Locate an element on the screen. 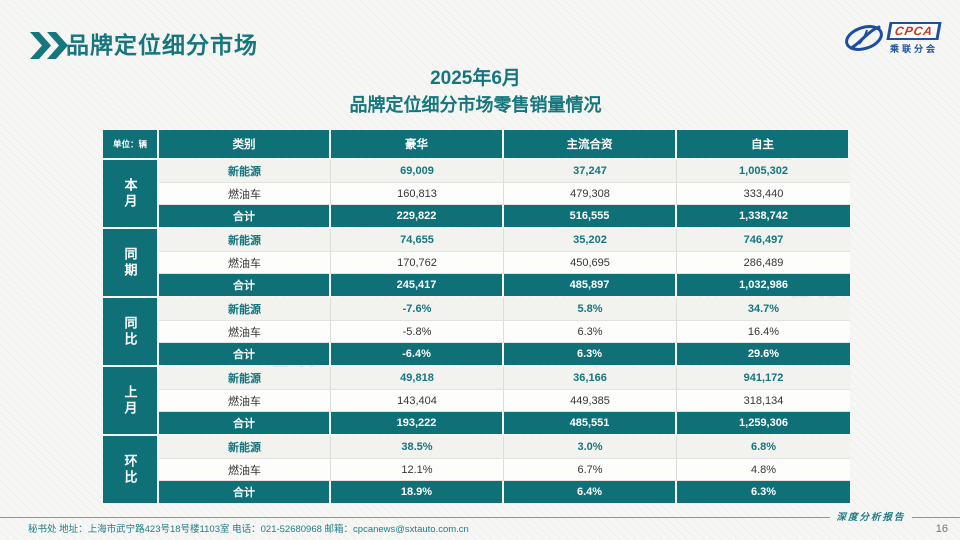 This screenshot has width=960, height=540. value-cell: 5.8% is located at coordinates (590, 309).